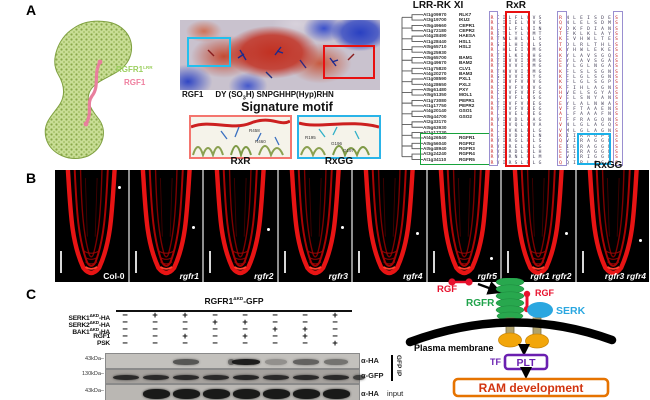  What do you see at coordinates (435, 25) in the screenshot?
I see `gene-locus: At5g49660` at bounding box center [435, 25].